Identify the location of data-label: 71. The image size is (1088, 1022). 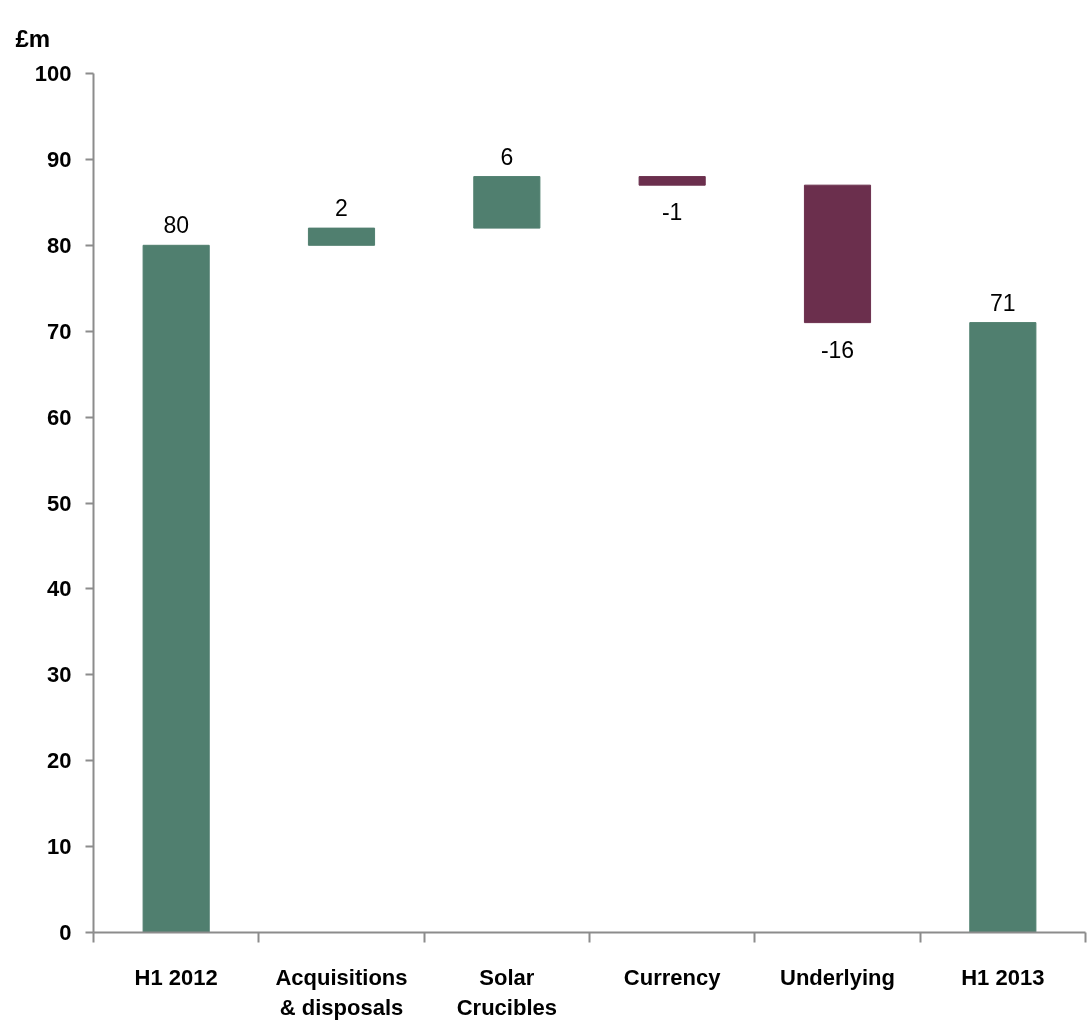
(1003, 302).